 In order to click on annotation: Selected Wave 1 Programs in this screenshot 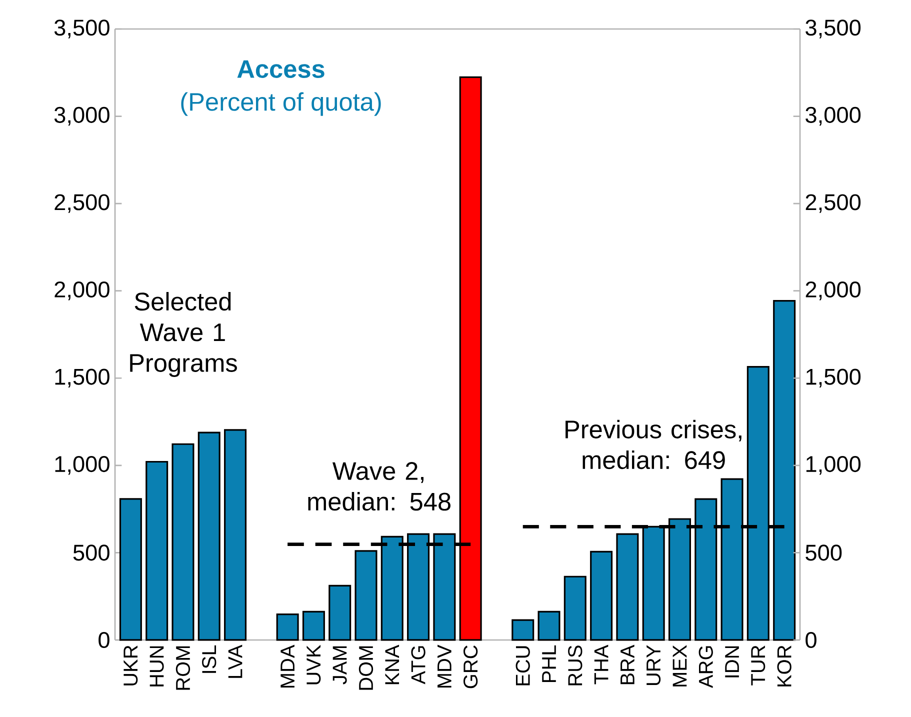, I will do `click(183, 334)`.